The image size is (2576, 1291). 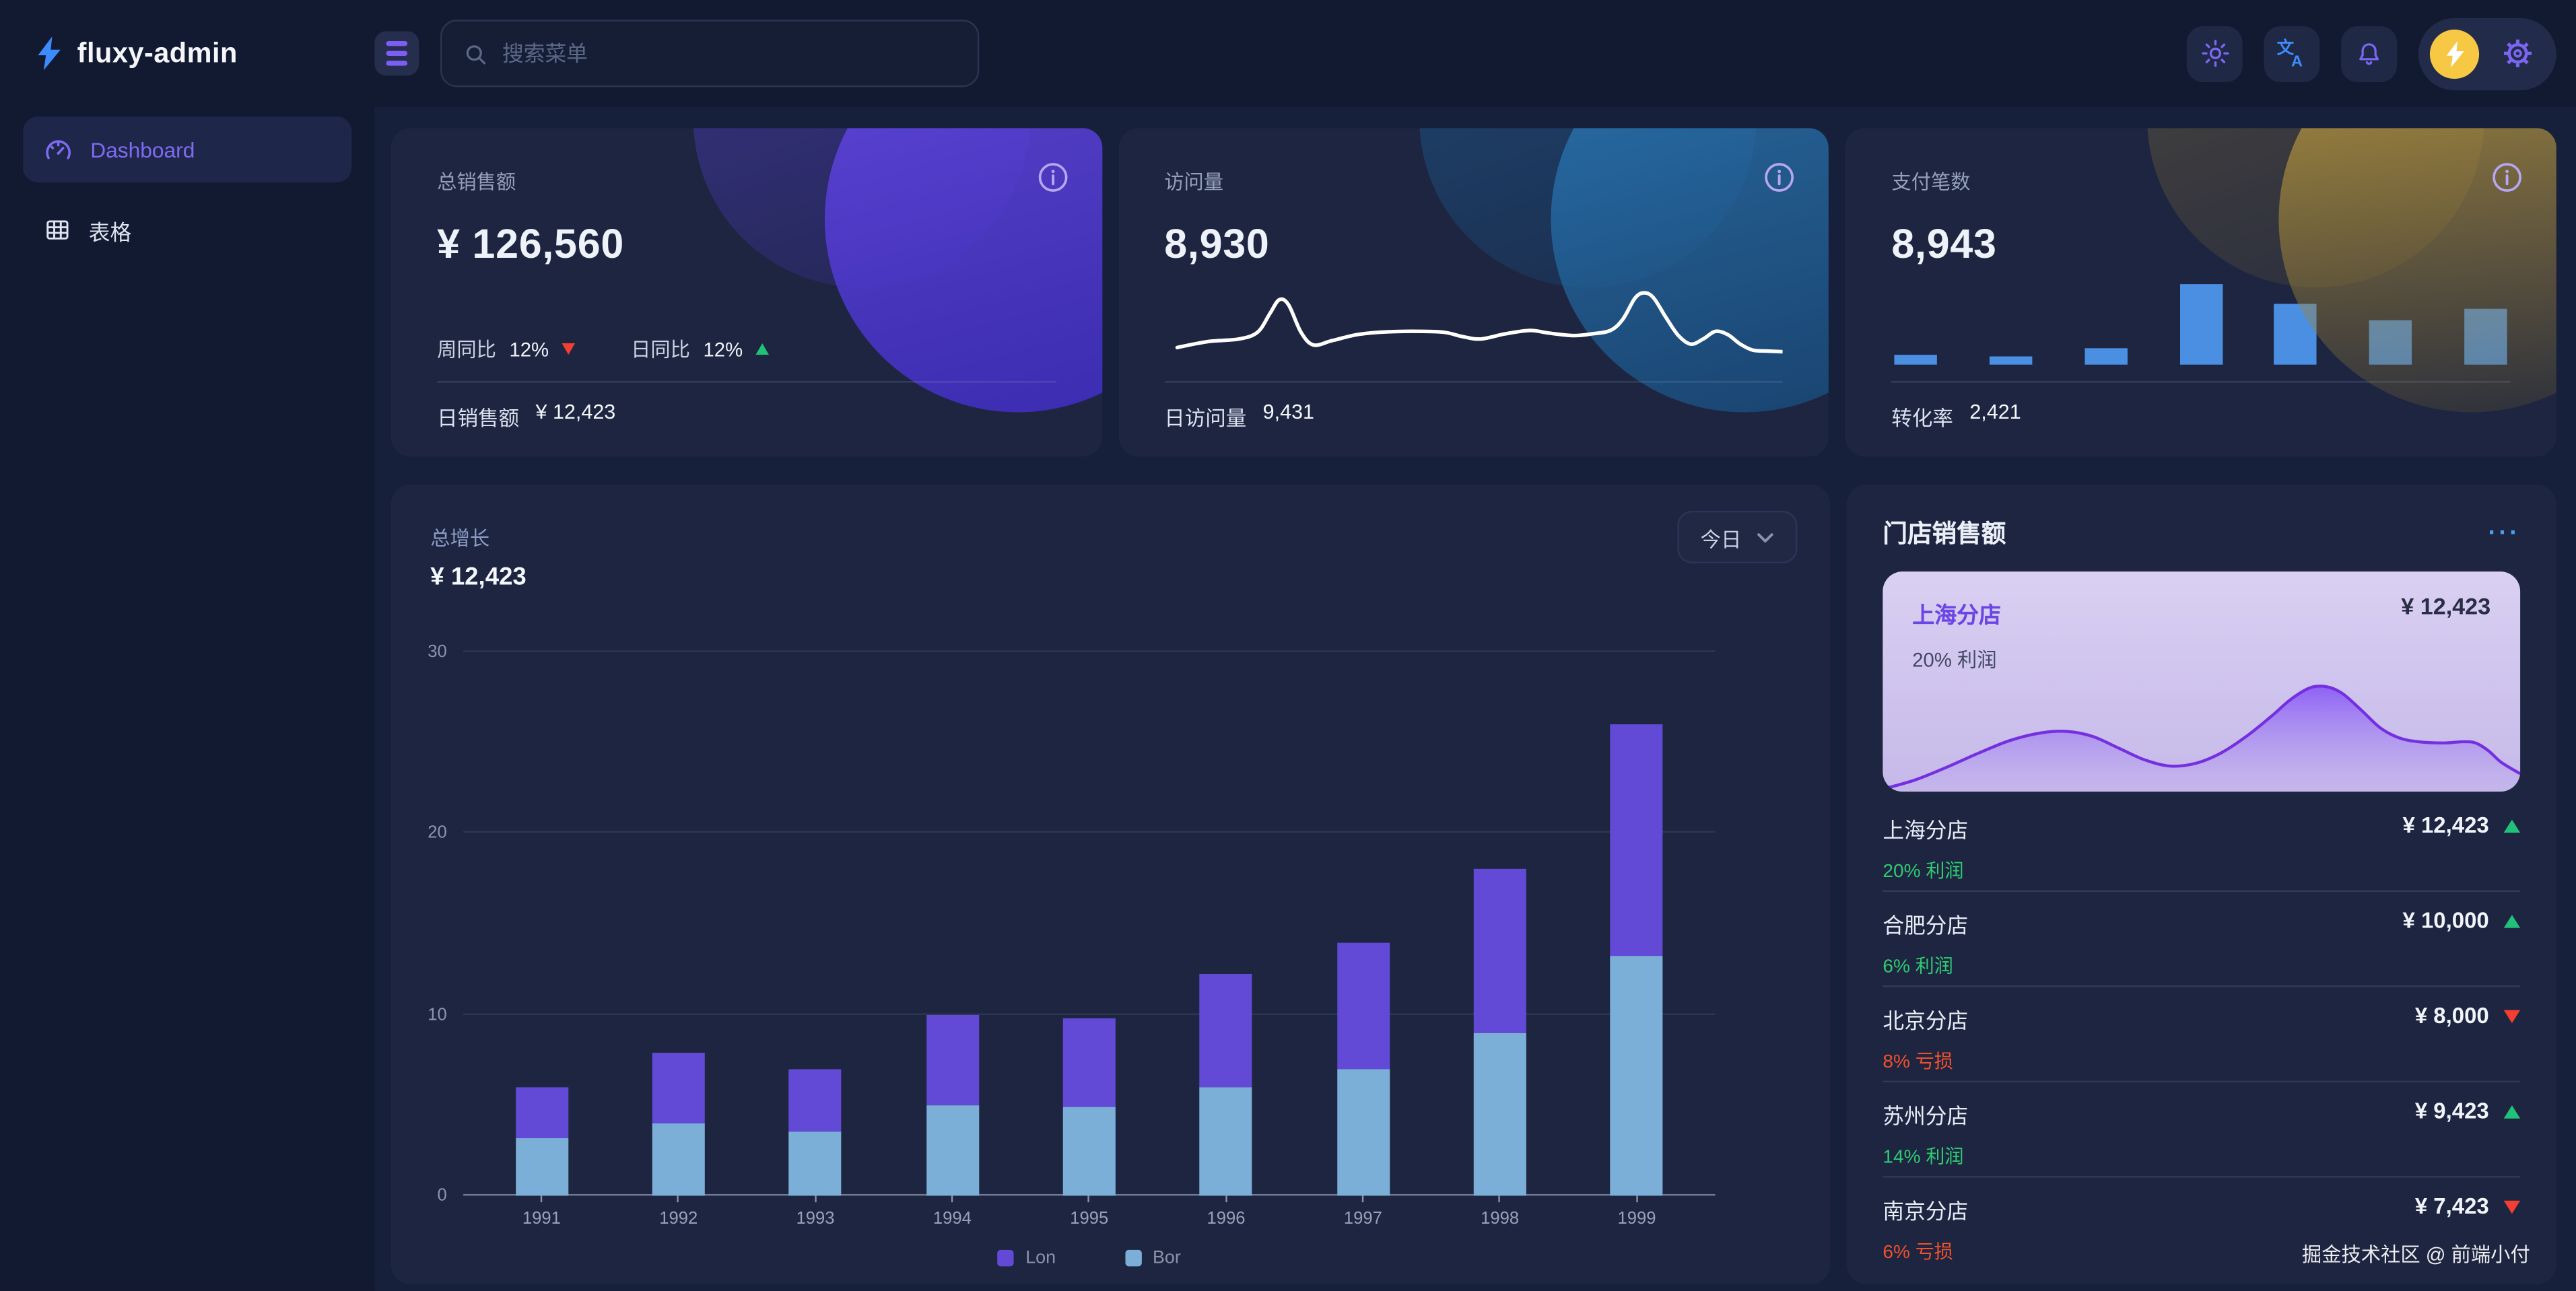 I want to click on notifications-button, so click(x=2369, y=53).